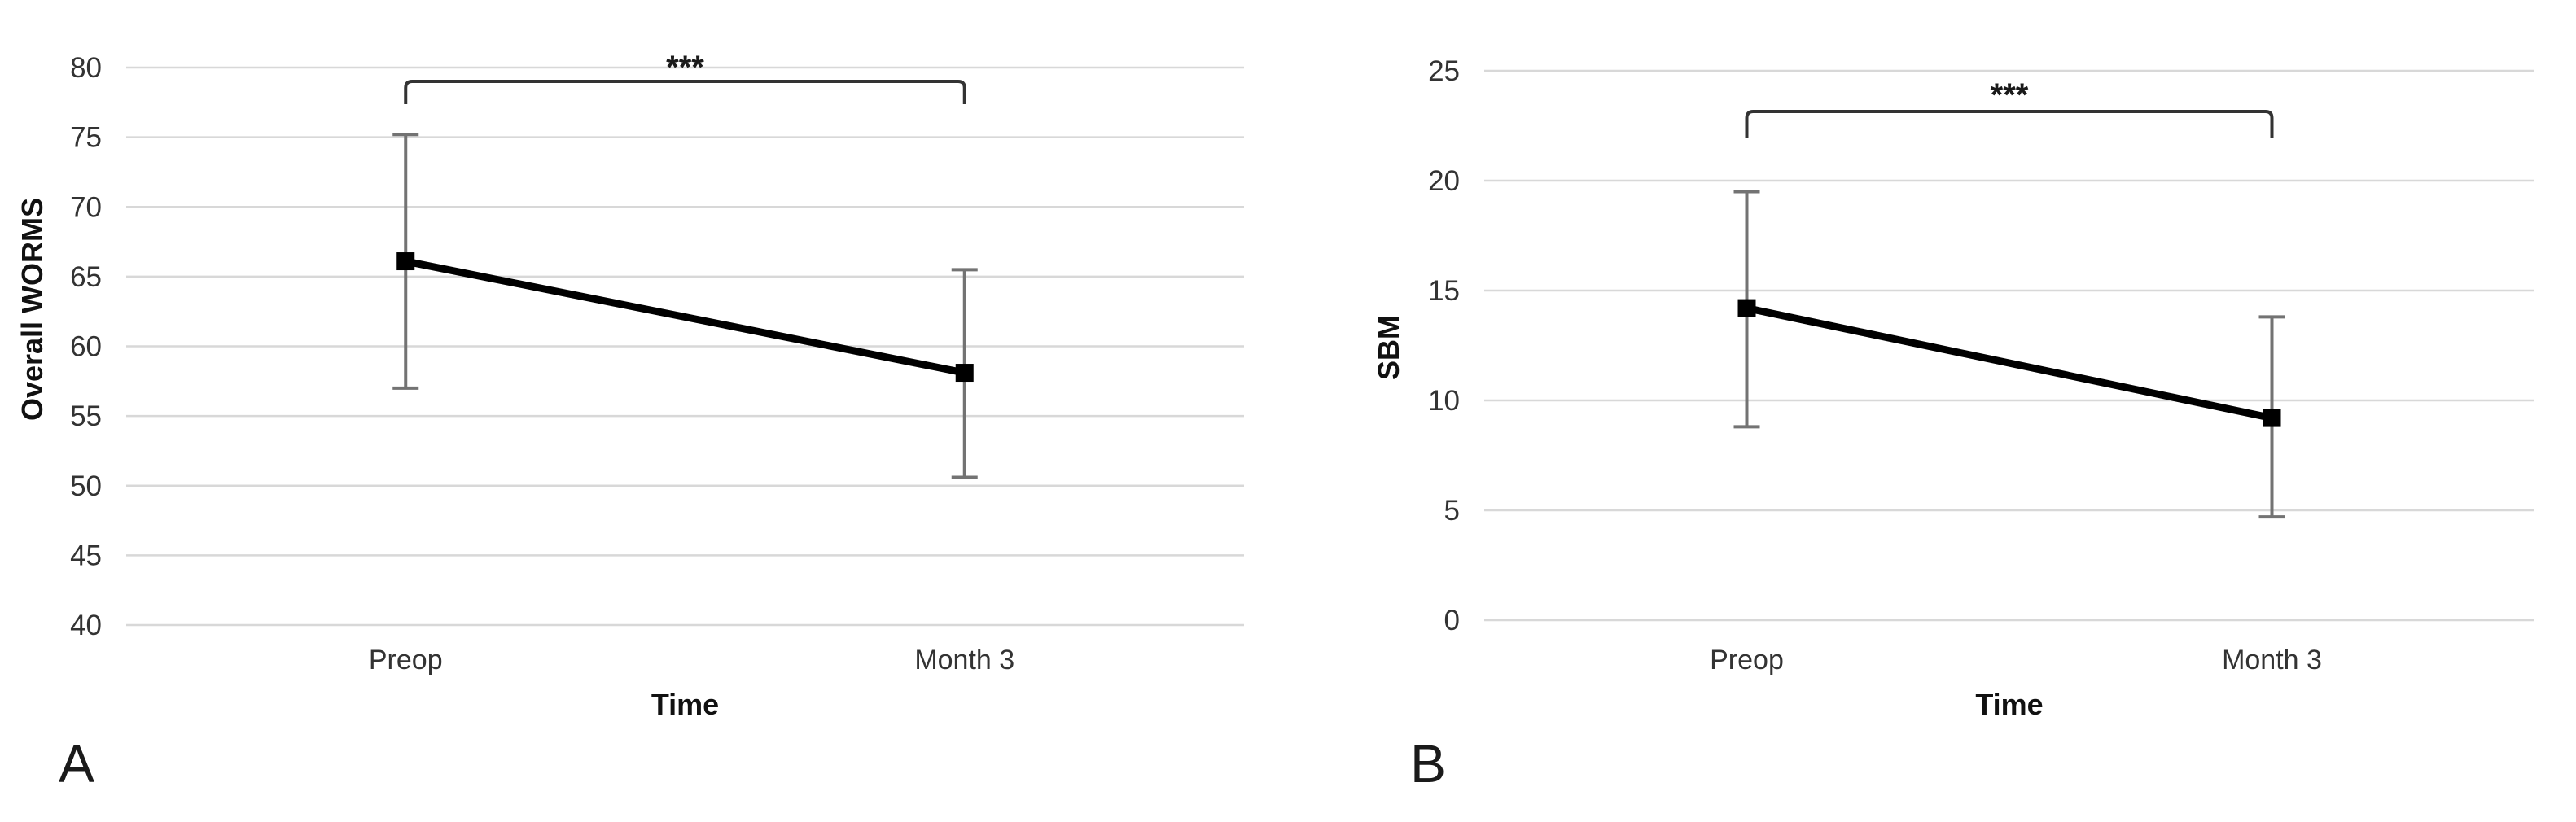  What do you see at coordinates (86, 625) in the screenshot?
I see `y-tick-label: 40` at bounding box center [86, 625].